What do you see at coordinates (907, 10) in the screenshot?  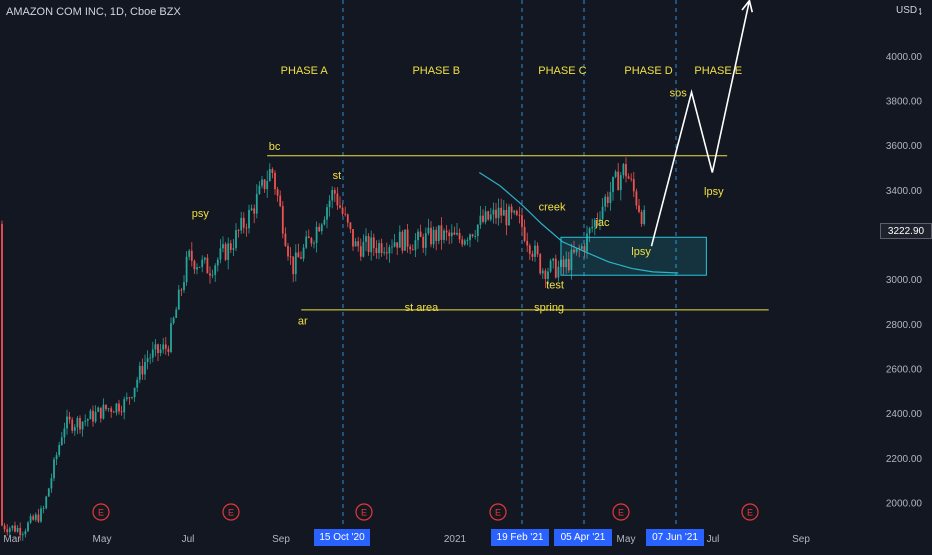 I see `currency-label: USD` at bounding box center [907, 10].